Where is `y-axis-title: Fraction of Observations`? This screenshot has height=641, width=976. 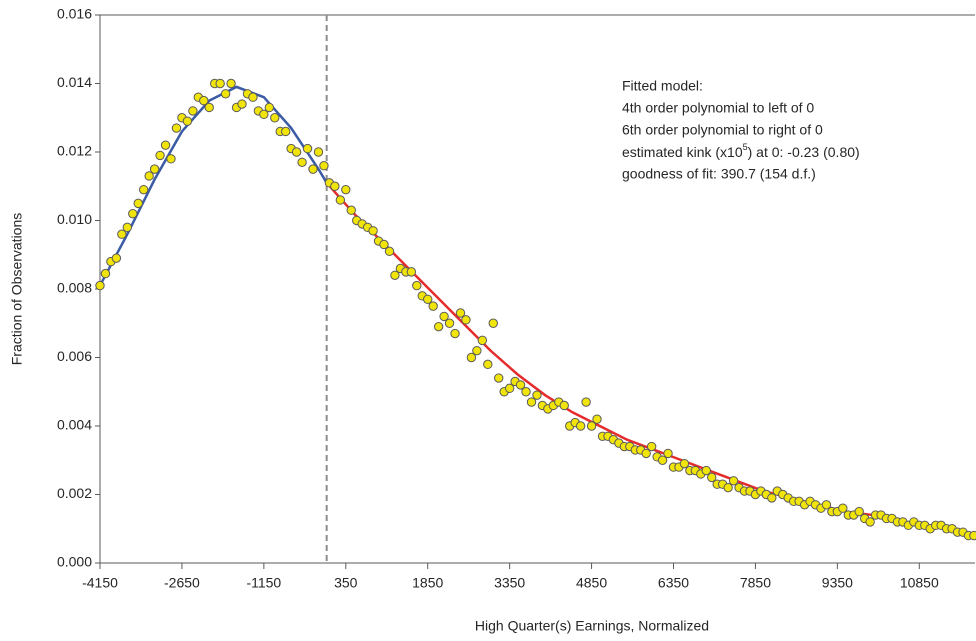
y-axis-title: Fraction of Observations is located at coordinates (17, 289).